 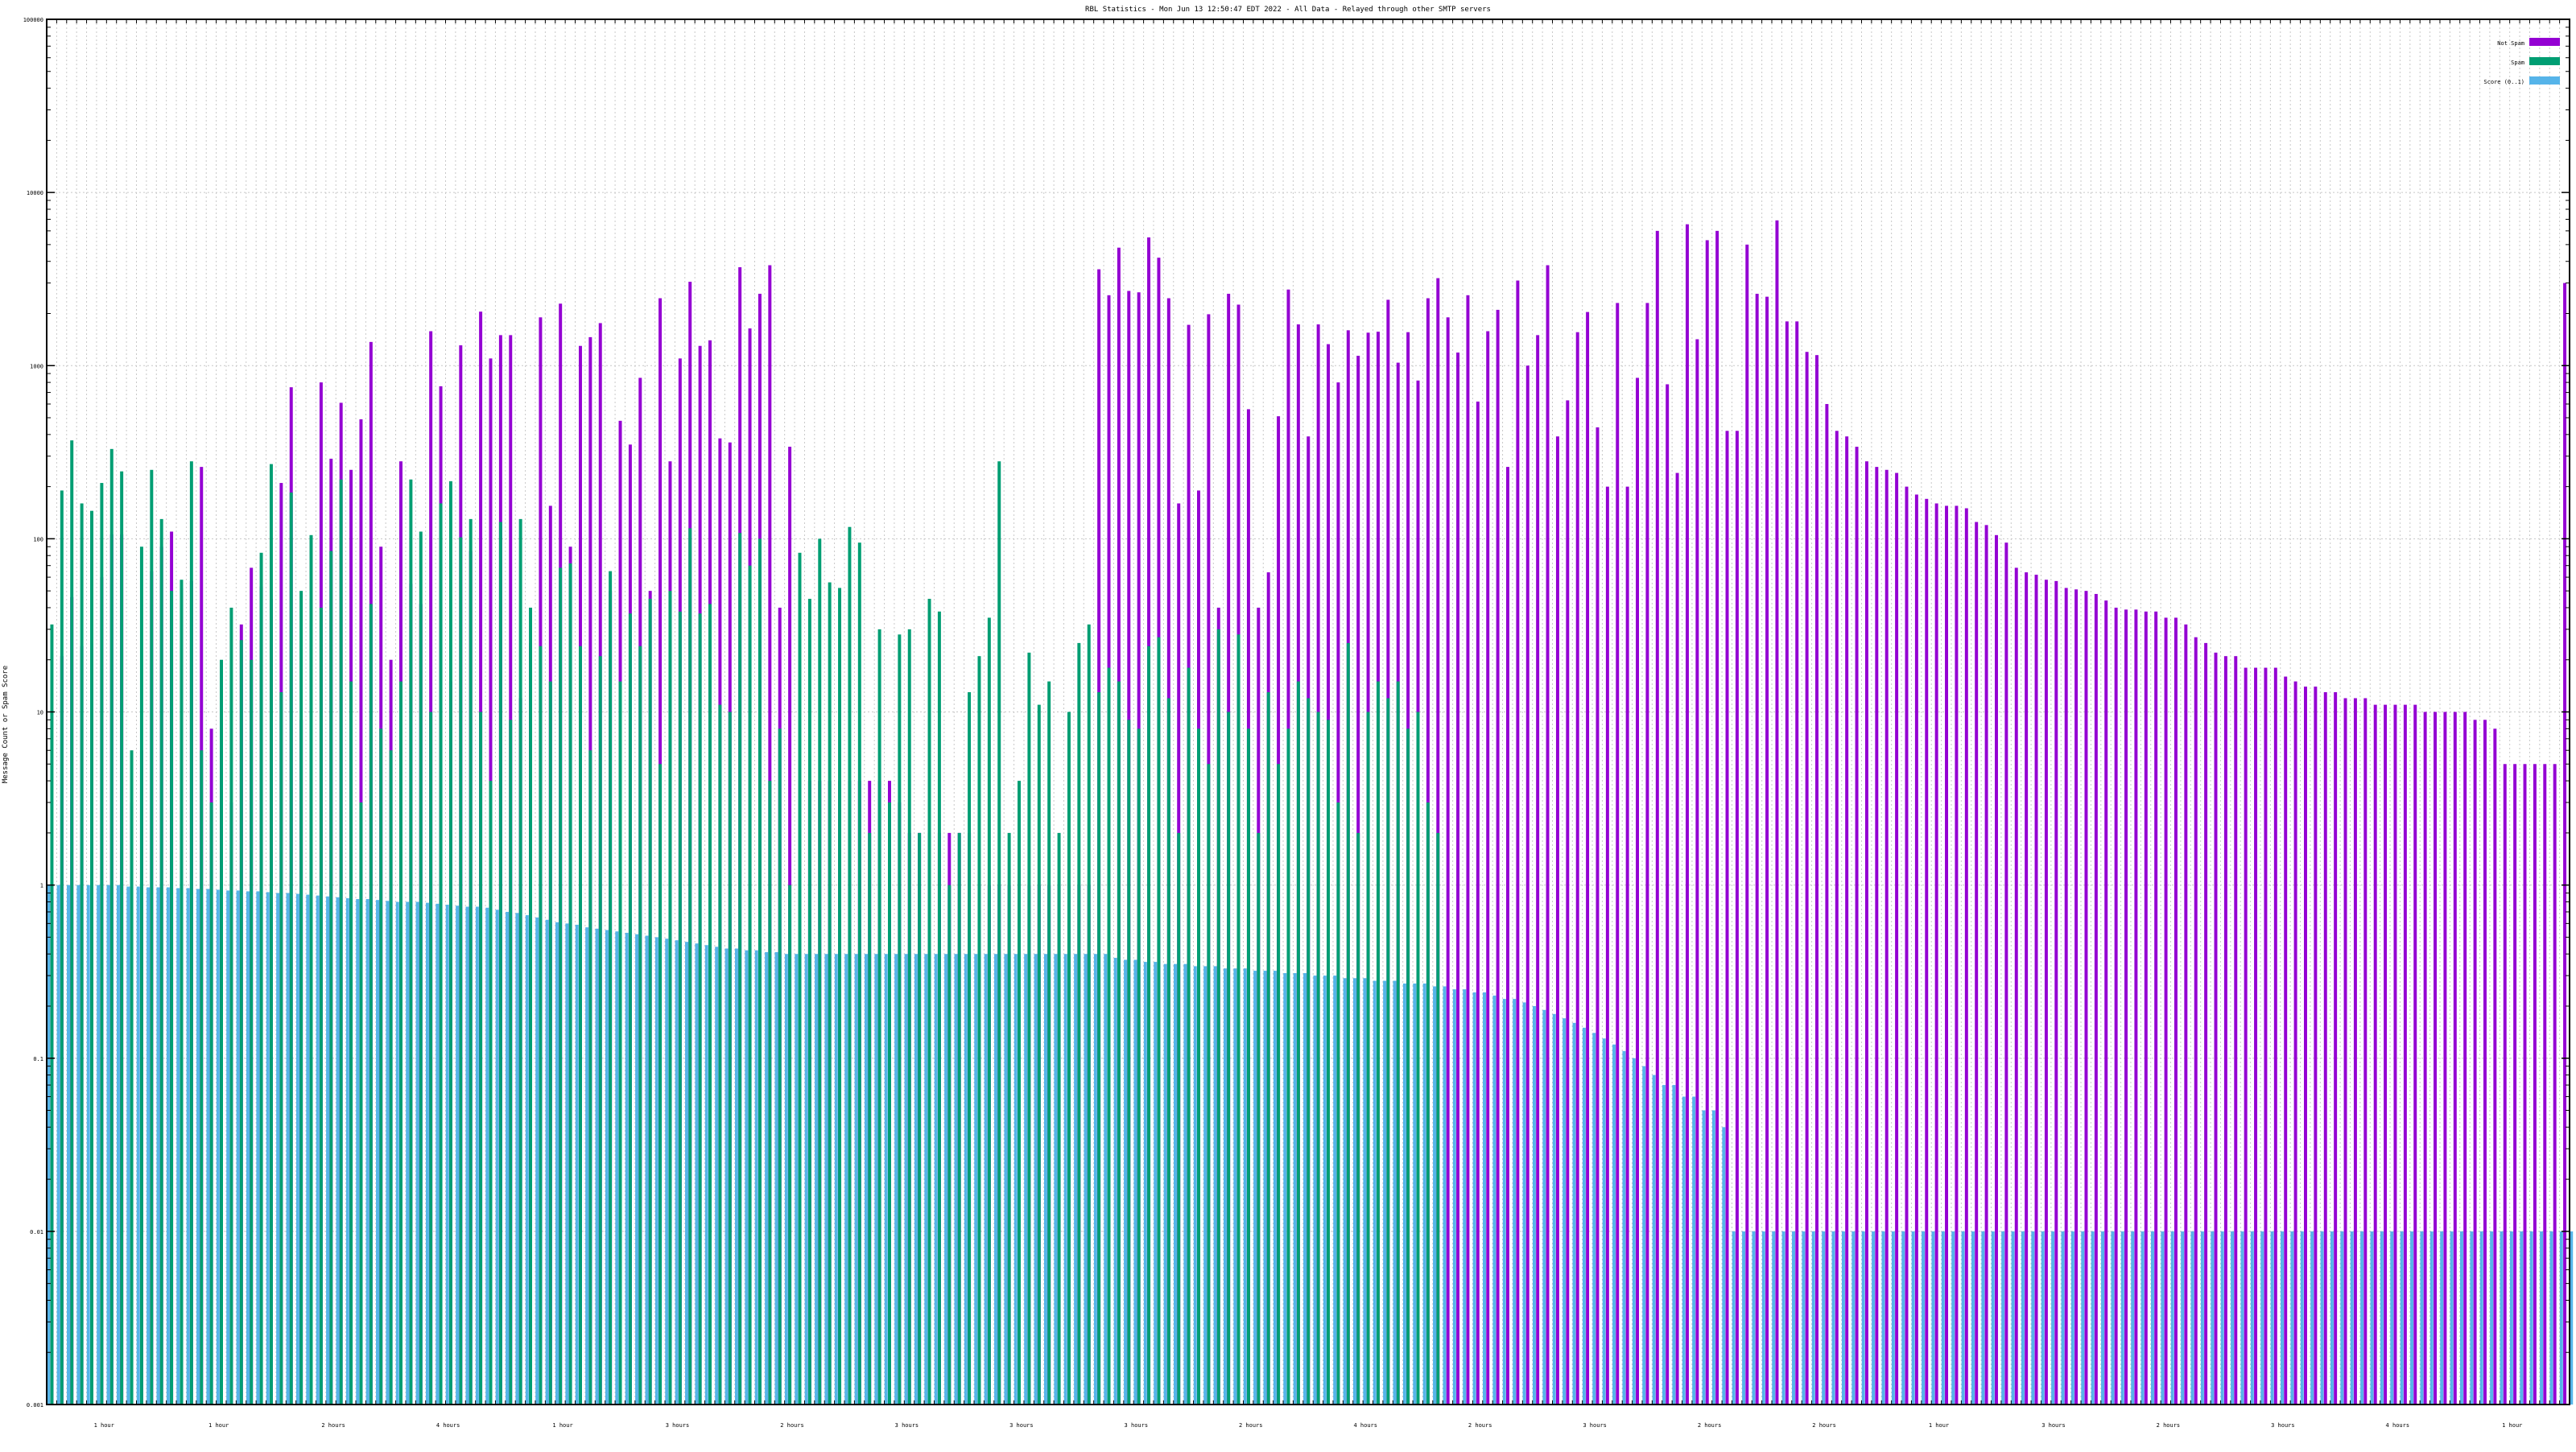 I want to click on x-group-label: 4 hours, so click(x=2398, y=1425).